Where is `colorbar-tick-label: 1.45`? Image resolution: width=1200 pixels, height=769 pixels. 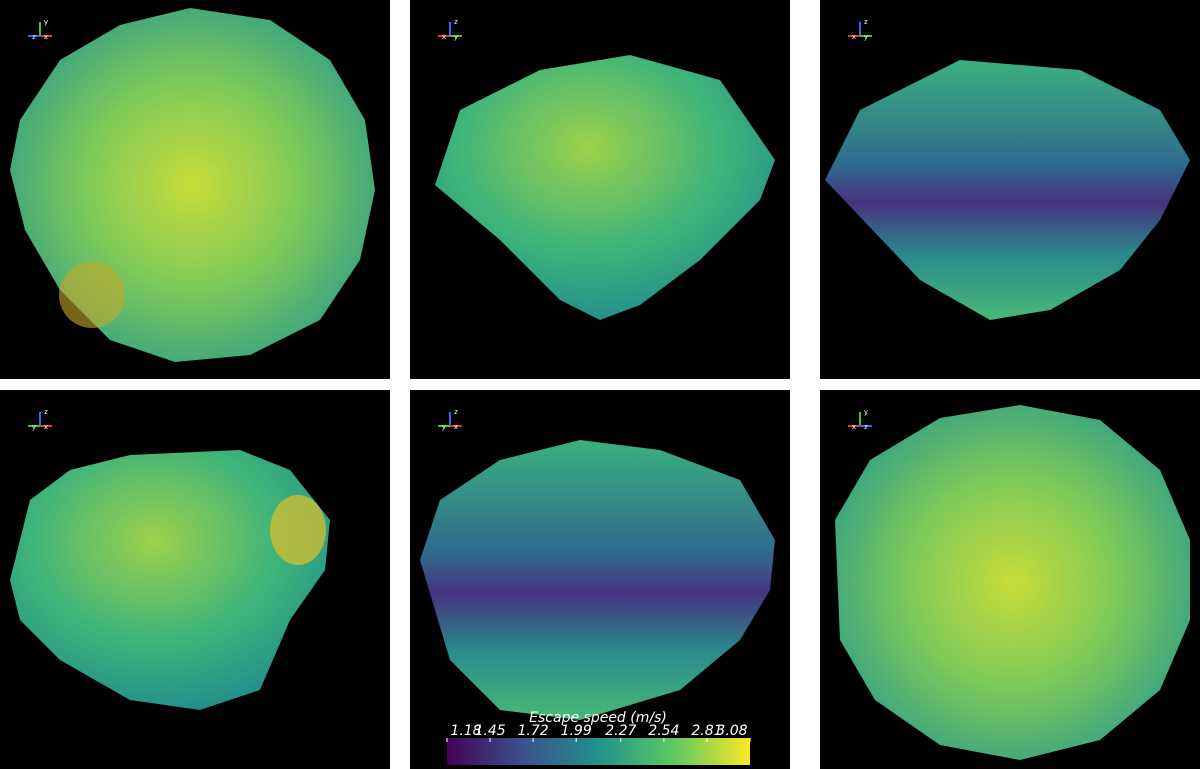
colorbar-tick-label: 1.45 is located at coordinates (489, 731).